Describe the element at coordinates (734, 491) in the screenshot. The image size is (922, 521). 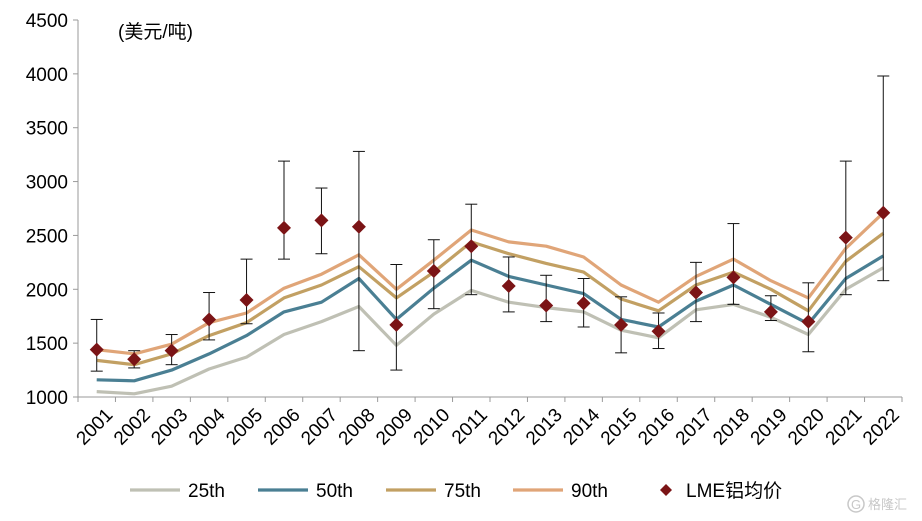
I see `legend-label-price: LME铝均价` at that location.